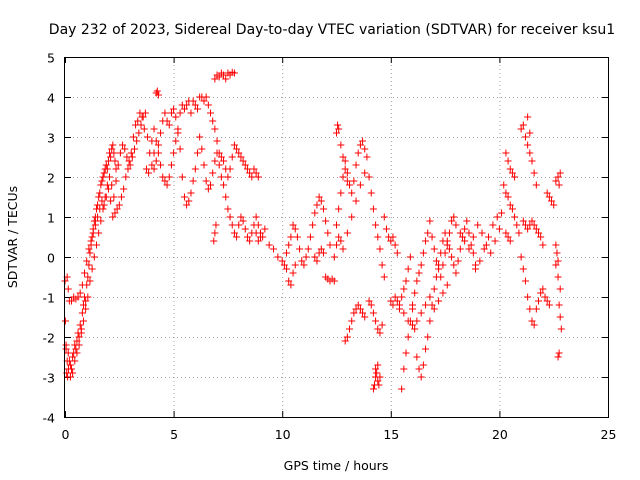 The width and height of the screenshot is (640, 480). Describe the element at coordinates (283, 434) in the screenshot. I see `x-tick-label: 10` at that location.